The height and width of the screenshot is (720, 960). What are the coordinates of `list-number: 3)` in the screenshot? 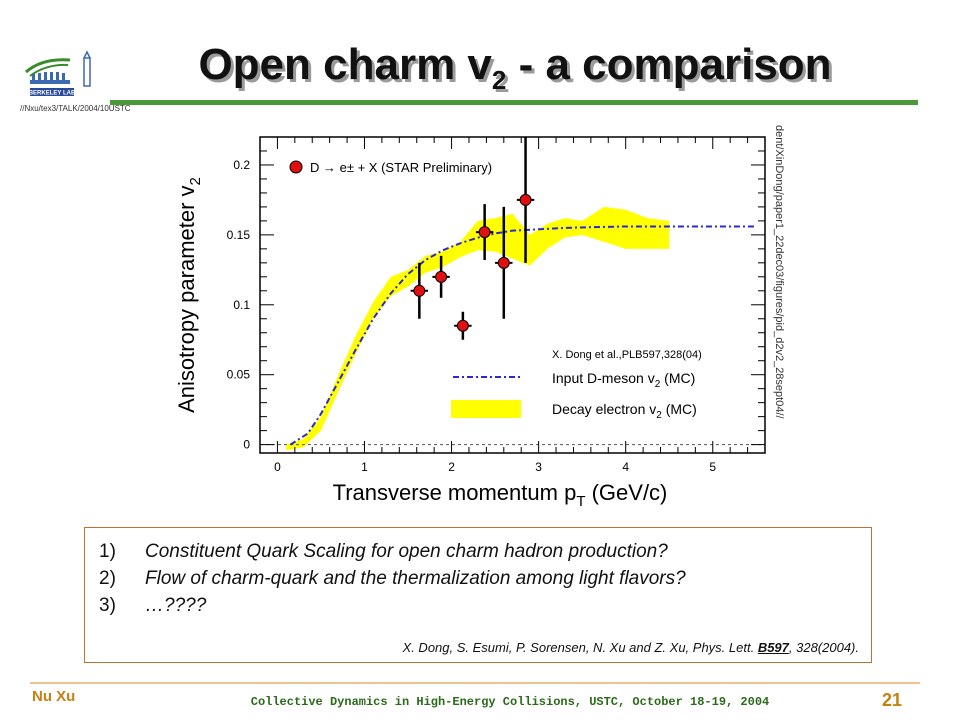 It's located at (107, 605).